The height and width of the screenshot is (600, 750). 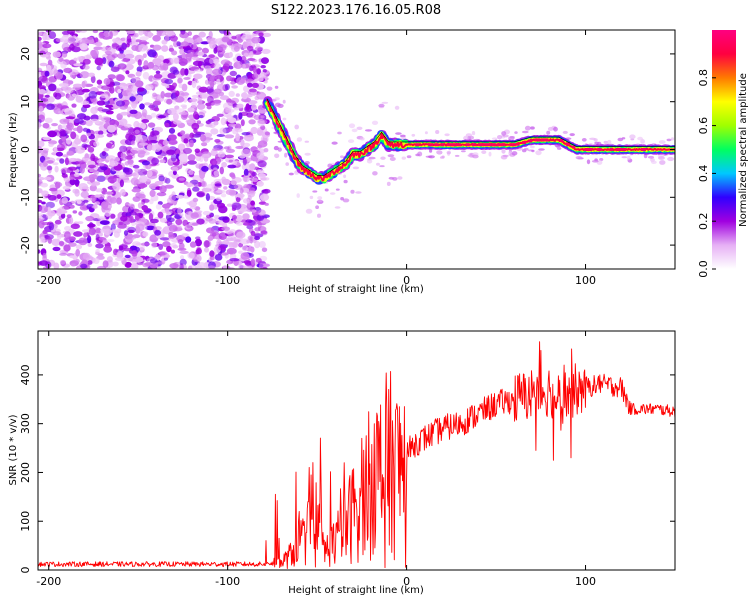 I want to click on colorbar-tick-label: 0.6, so click(x=703, y=126).